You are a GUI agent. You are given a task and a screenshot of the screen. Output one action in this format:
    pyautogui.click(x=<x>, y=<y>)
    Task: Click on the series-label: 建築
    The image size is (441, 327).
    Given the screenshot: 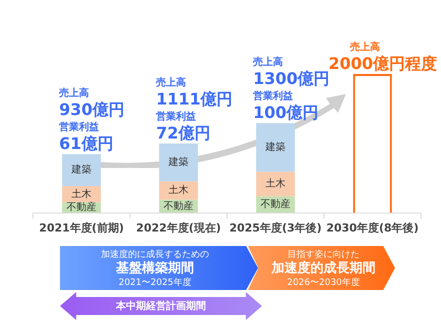 What is the action you would take?
    pyautogui.click(x=275, y=147)
    